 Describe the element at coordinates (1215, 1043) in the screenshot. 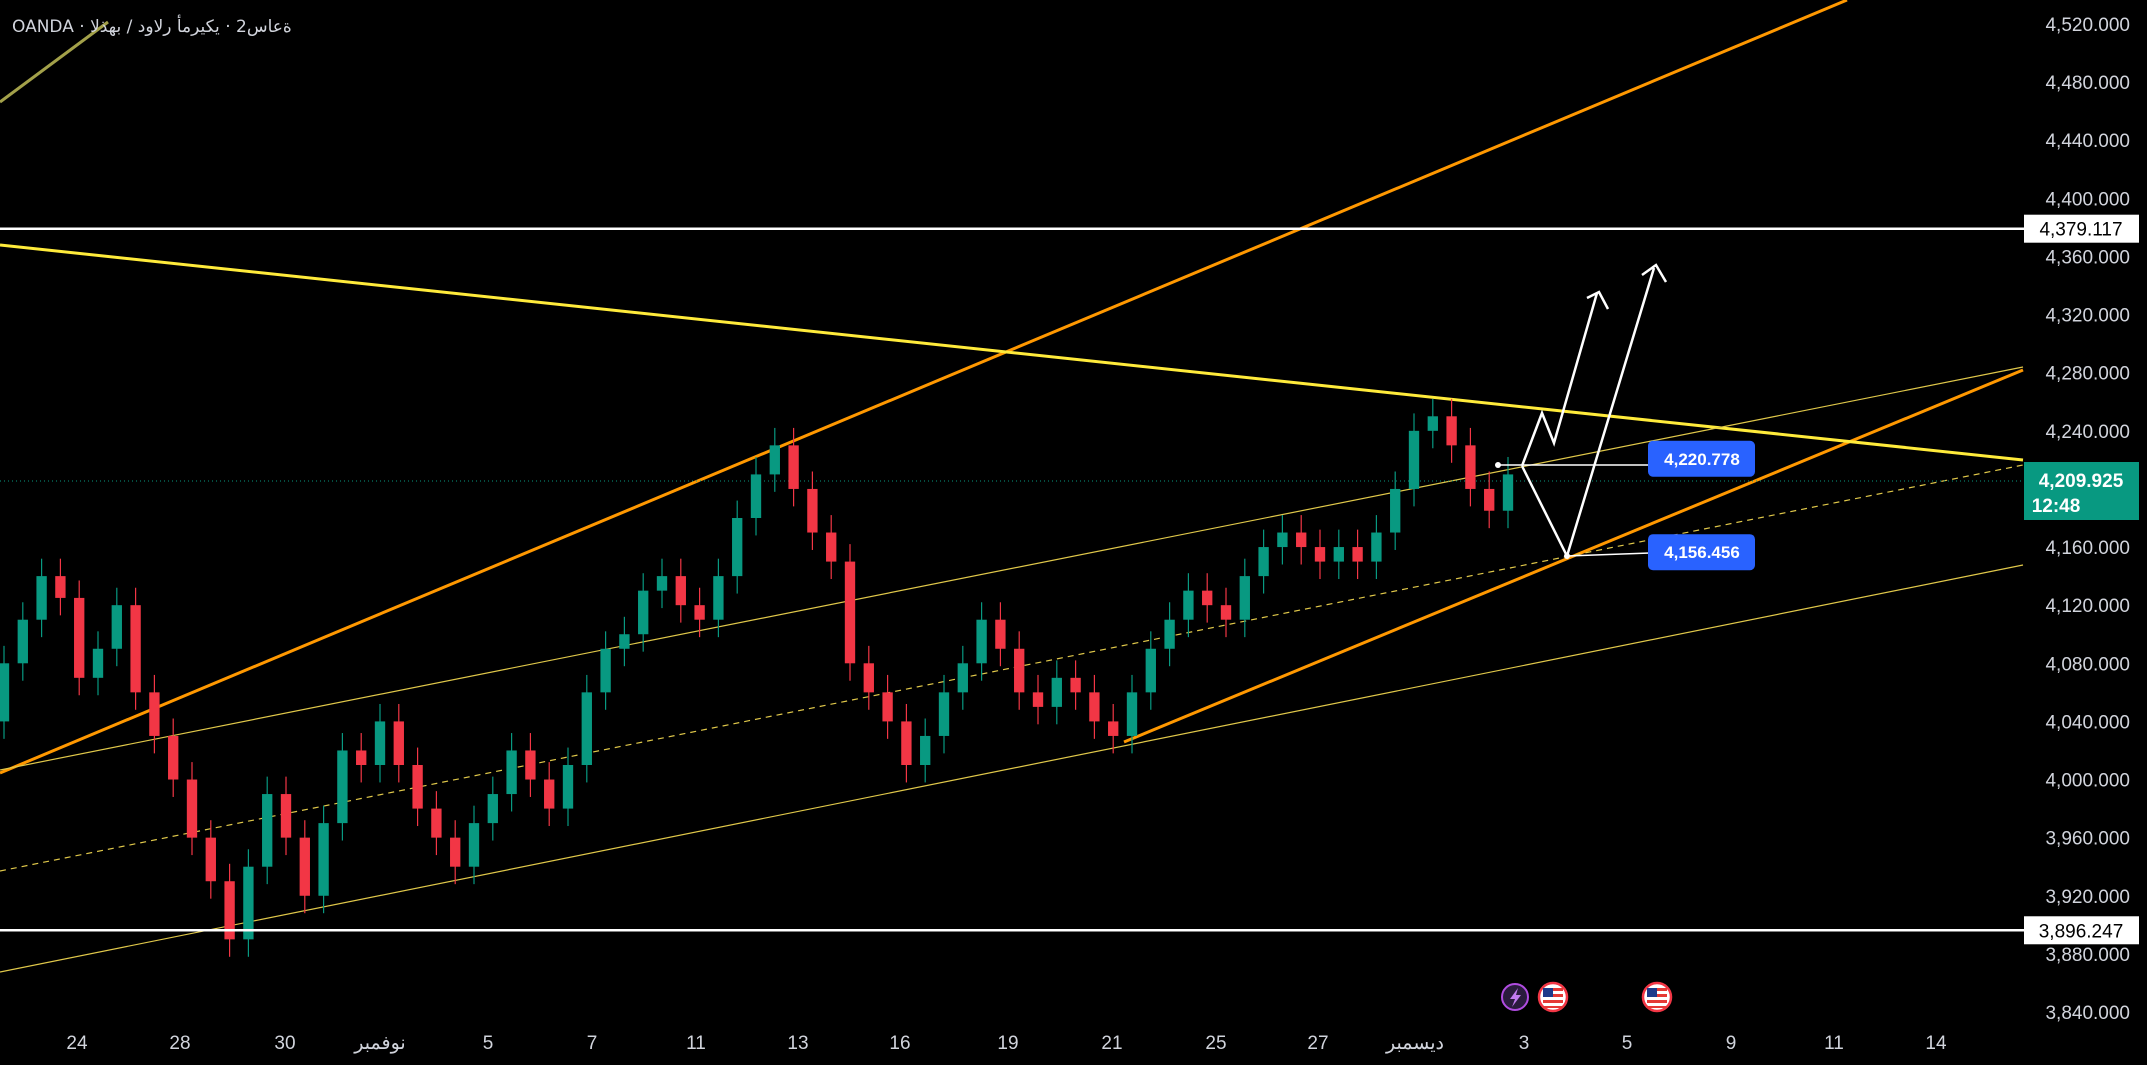

I see `time-tick-label: 25` at that location.